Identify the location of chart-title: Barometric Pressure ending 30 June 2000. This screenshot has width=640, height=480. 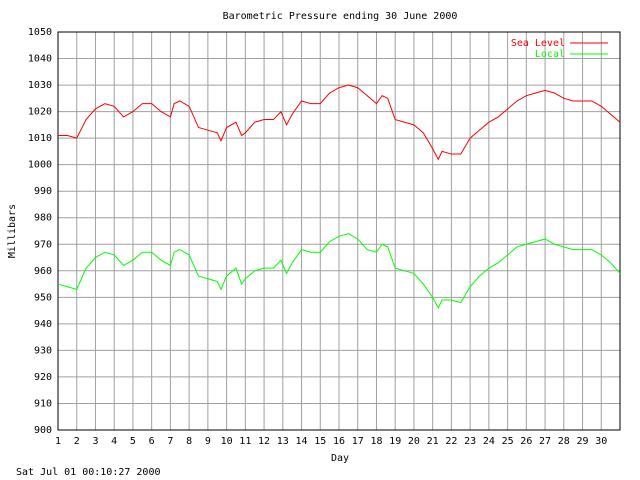
(340, 16).